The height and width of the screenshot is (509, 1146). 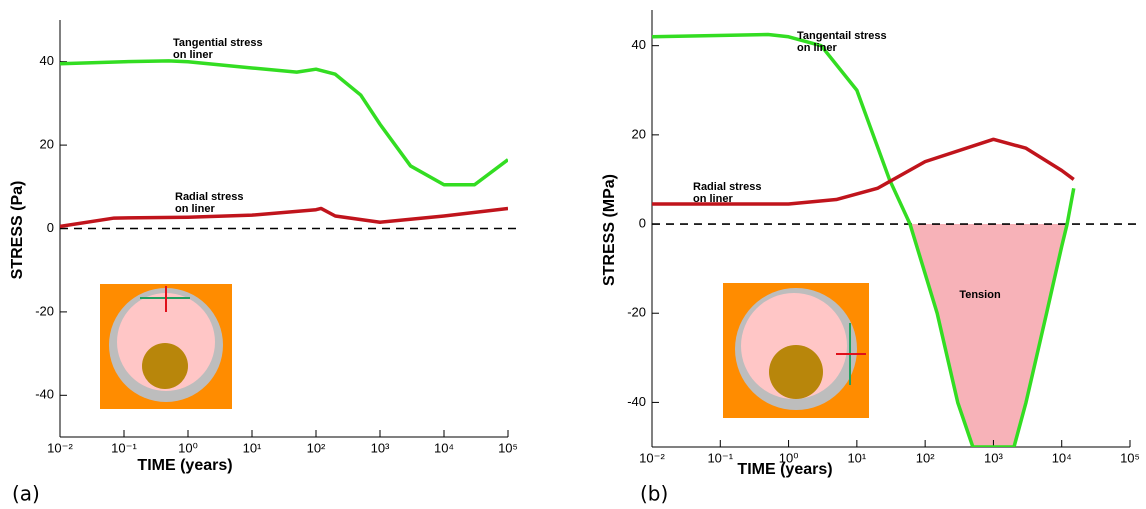 I want to click on y-axis-label: STRESS (MPa), so click(x=609, y=230).